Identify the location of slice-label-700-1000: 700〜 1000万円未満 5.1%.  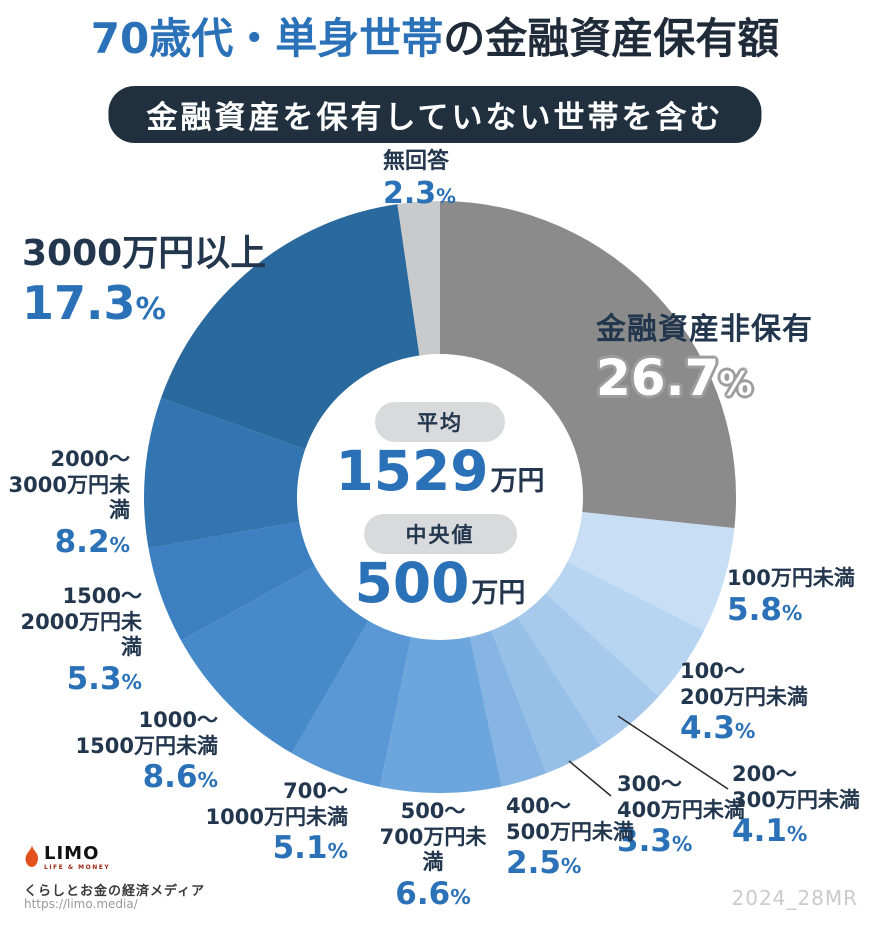
(276, 823).